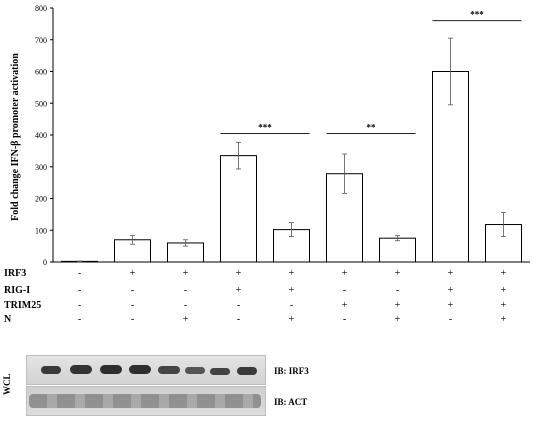  What do you see at coordinates (291, 402) in the screenshot?
I see `ib-act-label: IB: ACT` at bounding box center [291, 402].